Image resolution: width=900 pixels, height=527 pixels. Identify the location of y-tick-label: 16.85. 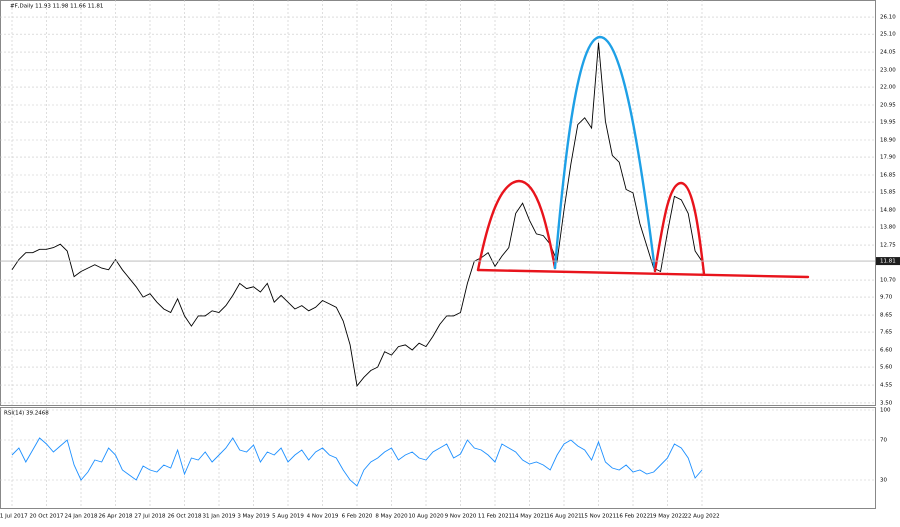
(888, 176).